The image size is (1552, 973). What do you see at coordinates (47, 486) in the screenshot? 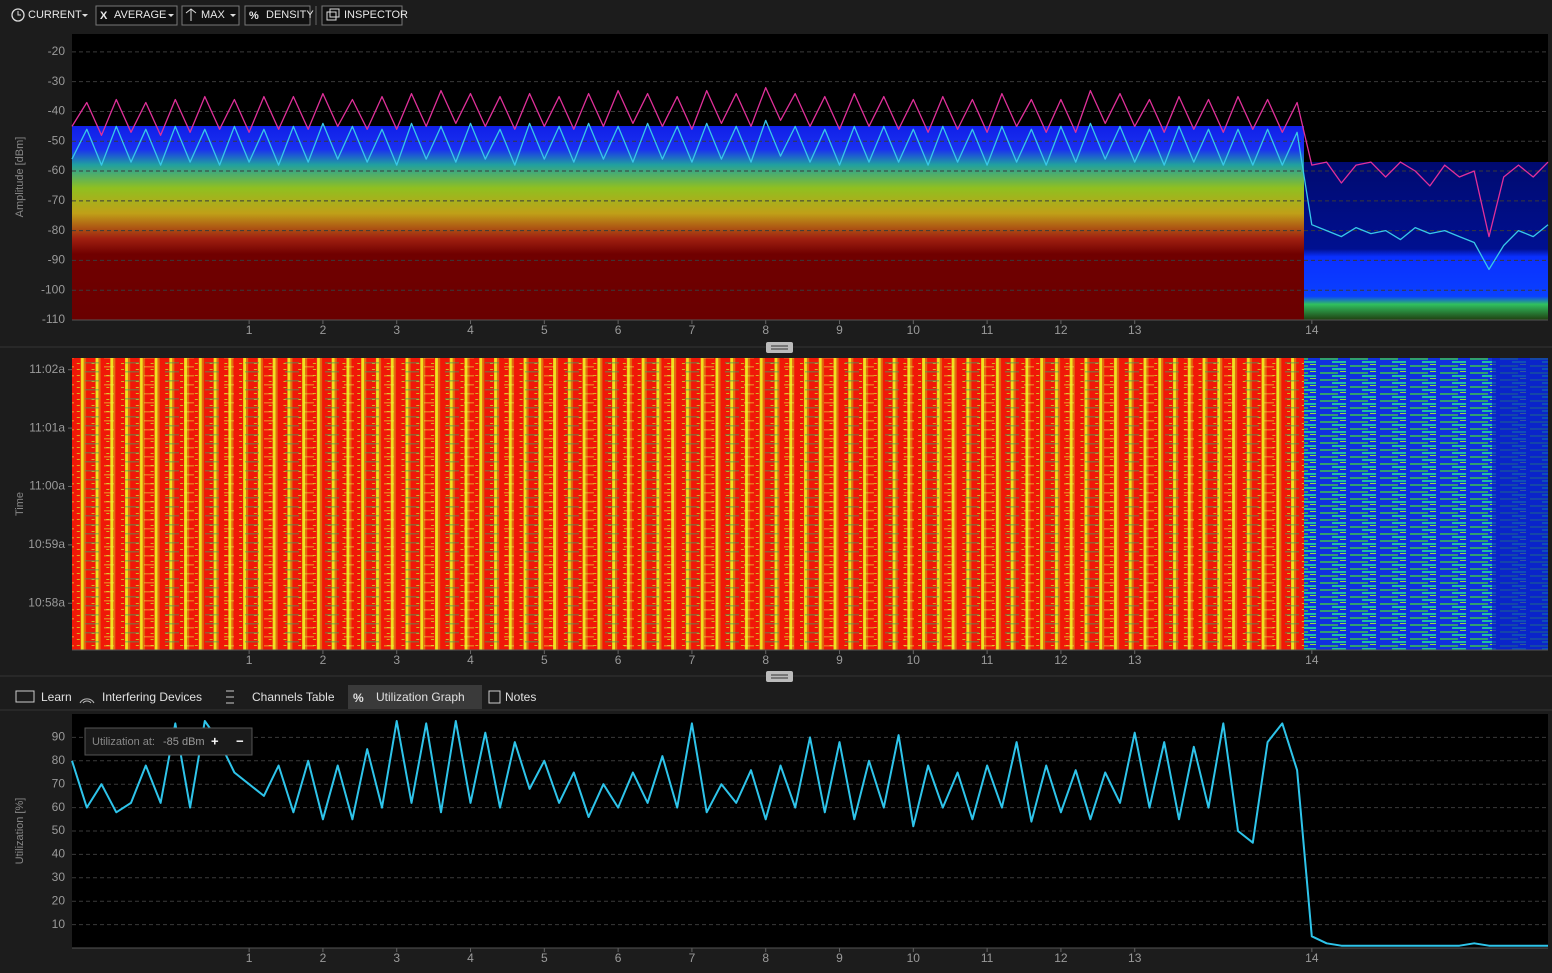
I see `y-tick-label: 11:00a` at bounding box center [47, 486].